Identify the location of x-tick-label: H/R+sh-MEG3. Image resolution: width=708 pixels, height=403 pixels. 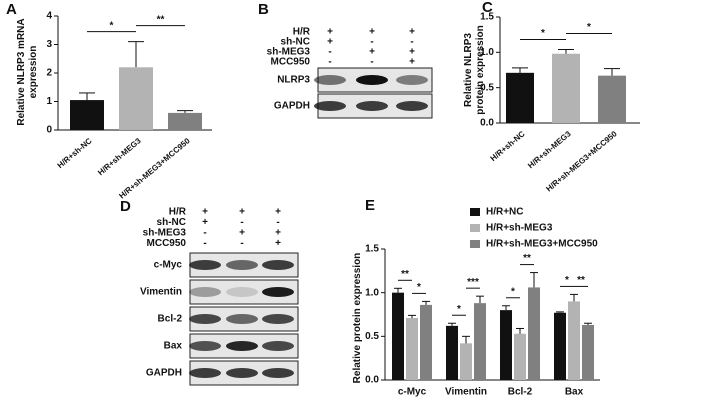
(119, 156).